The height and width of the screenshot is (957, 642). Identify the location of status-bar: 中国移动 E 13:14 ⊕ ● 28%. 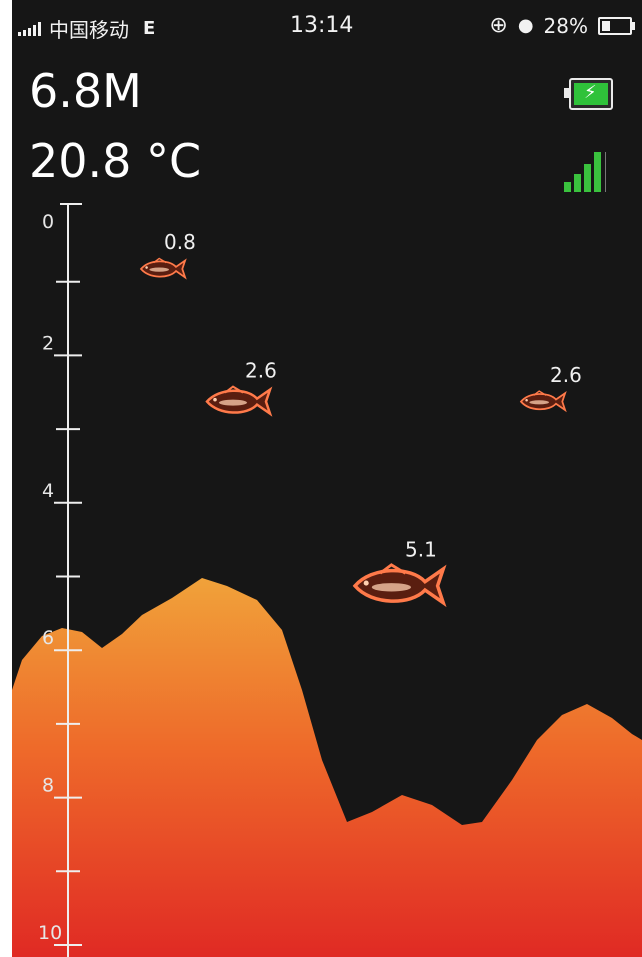
(327, 24).